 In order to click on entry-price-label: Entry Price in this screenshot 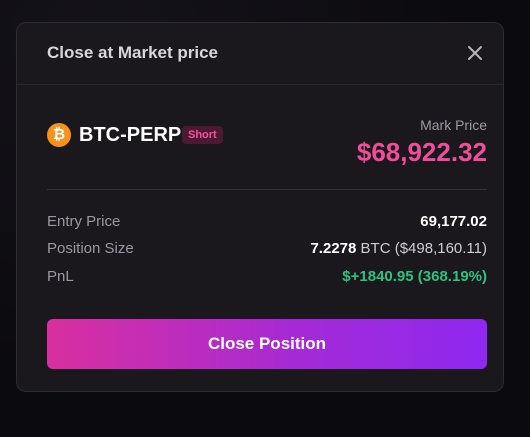, I will do `click(84, 221)`.